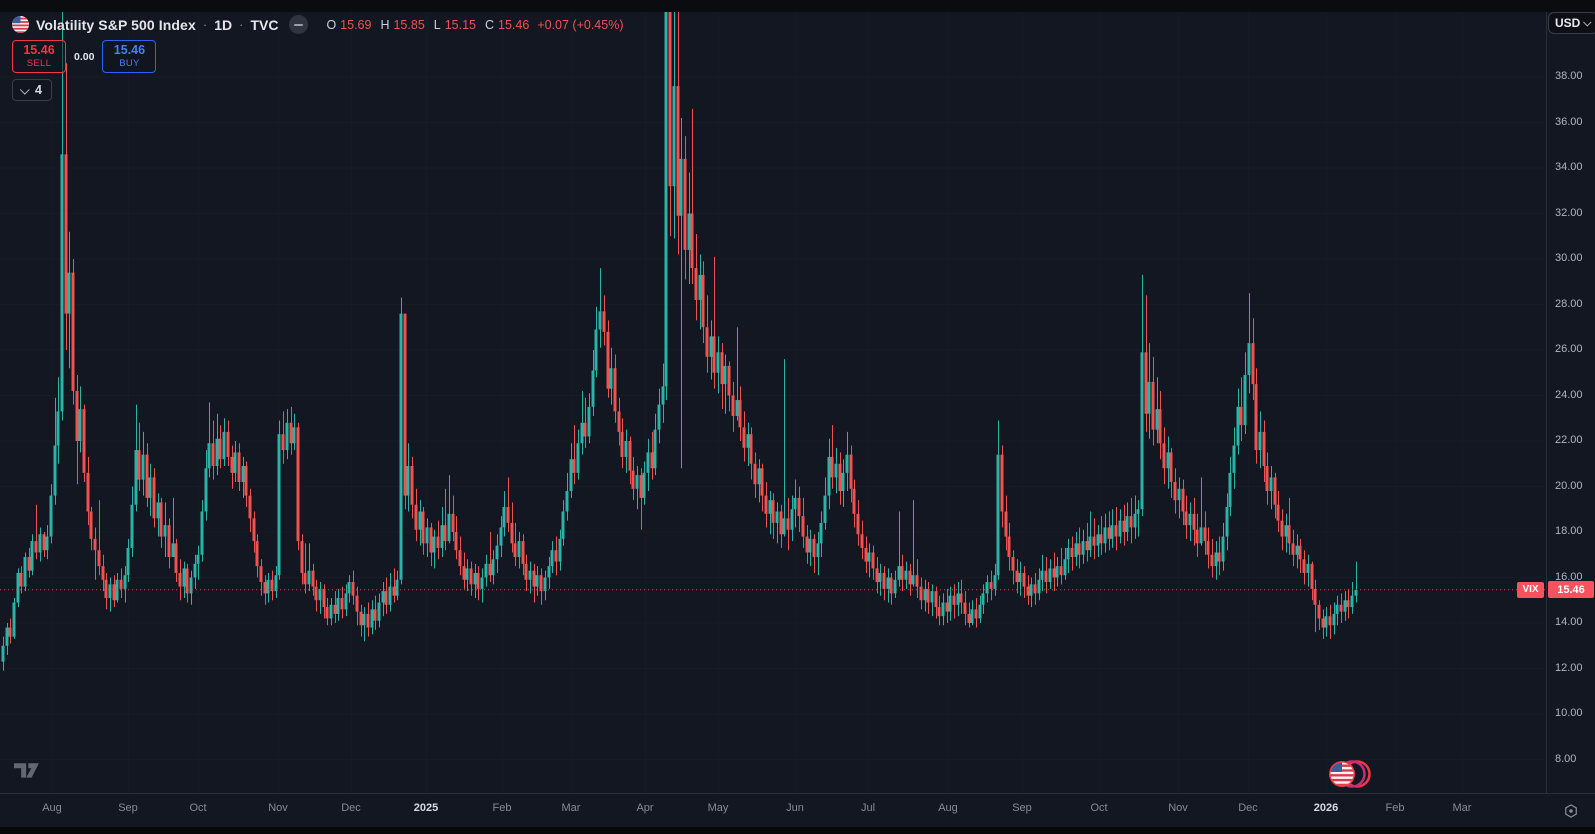  I want to click on time-tick: May, so click(718, 808).